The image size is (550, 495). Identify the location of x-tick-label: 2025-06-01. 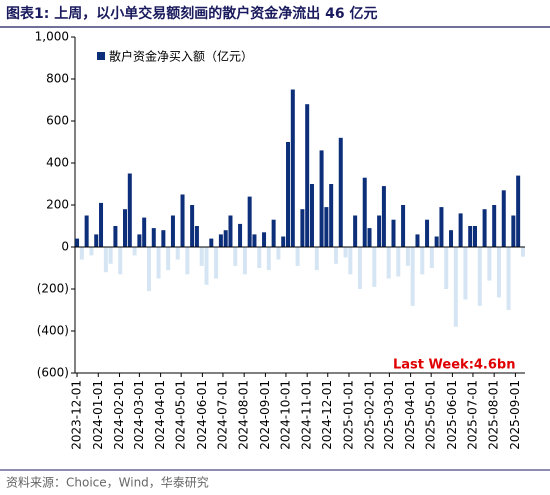
(452, 415).